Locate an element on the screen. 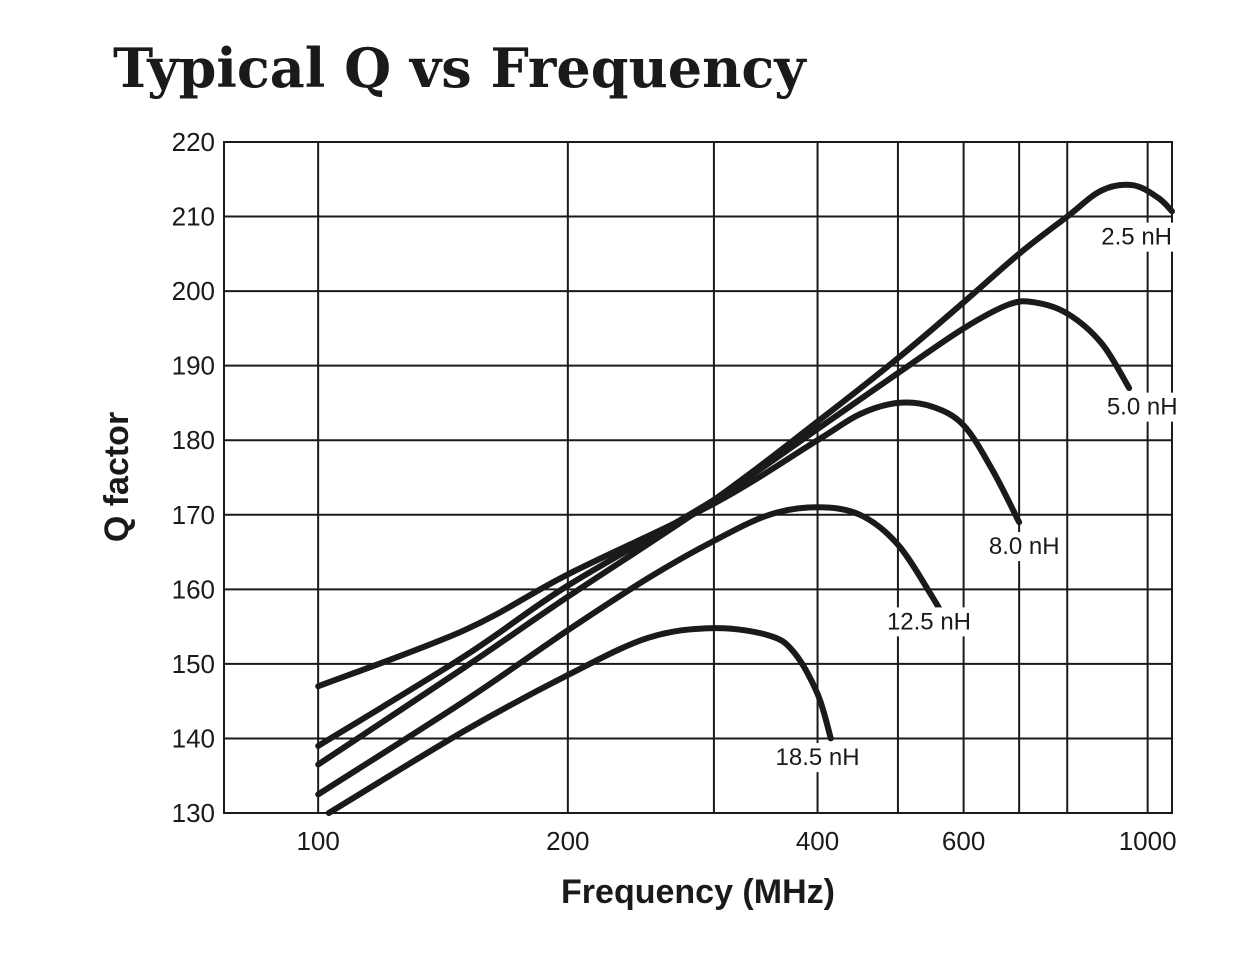 This screenshot has height=957, width=1243. series-label-text: 12.5 nH is located at coordinates (929, 621).